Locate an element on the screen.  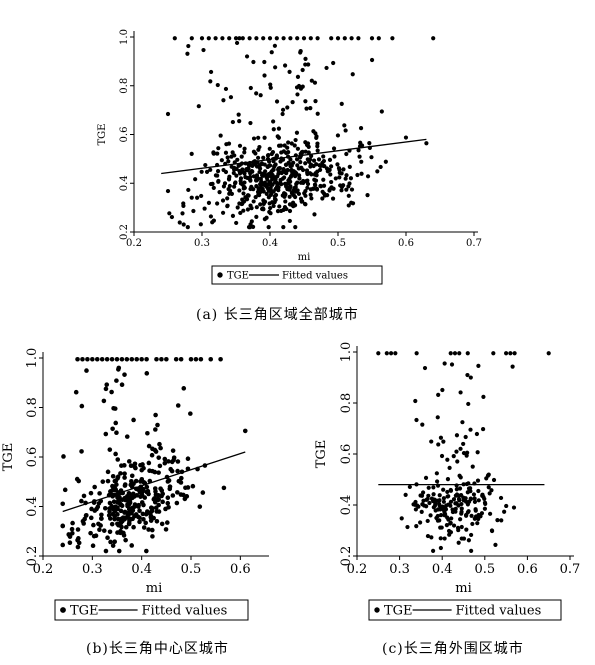
y-tick-label: 1.0 is located at coordinates (124, 37).